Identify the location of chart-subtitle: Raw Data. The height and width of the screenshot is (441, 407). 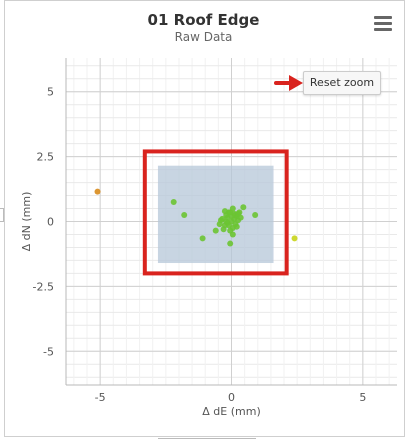
(203, 37).